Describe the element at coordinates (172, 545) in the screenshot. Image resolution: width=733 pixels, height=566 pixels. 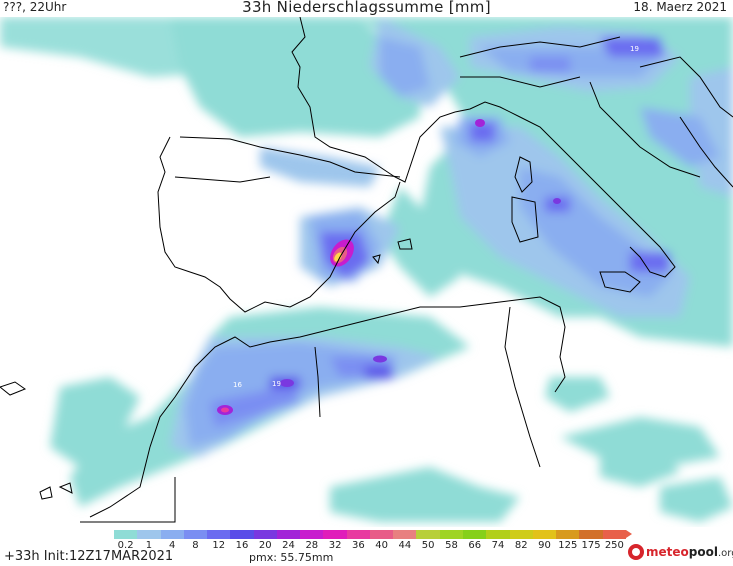
I see `legend-tick: 4` at that location.